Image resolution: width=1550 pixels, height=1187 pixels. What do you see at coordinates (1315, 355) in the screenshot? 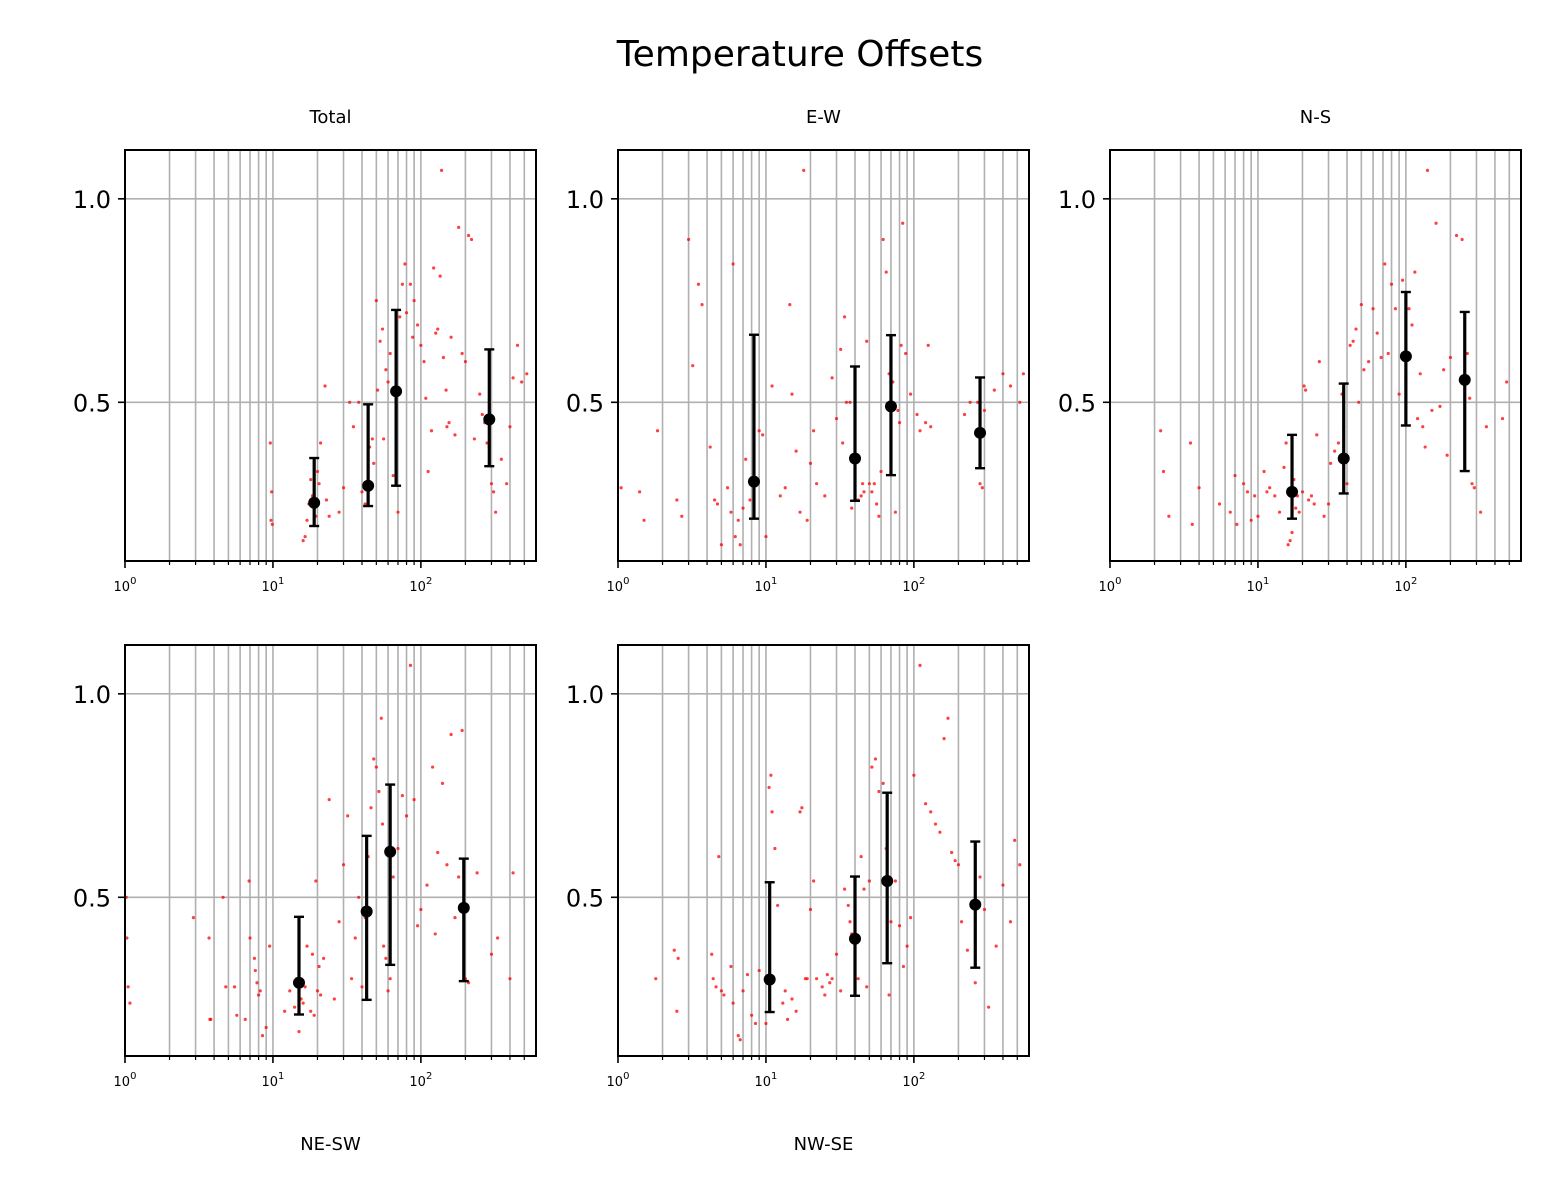
I see `grid` at bounding box center [1315, 355].